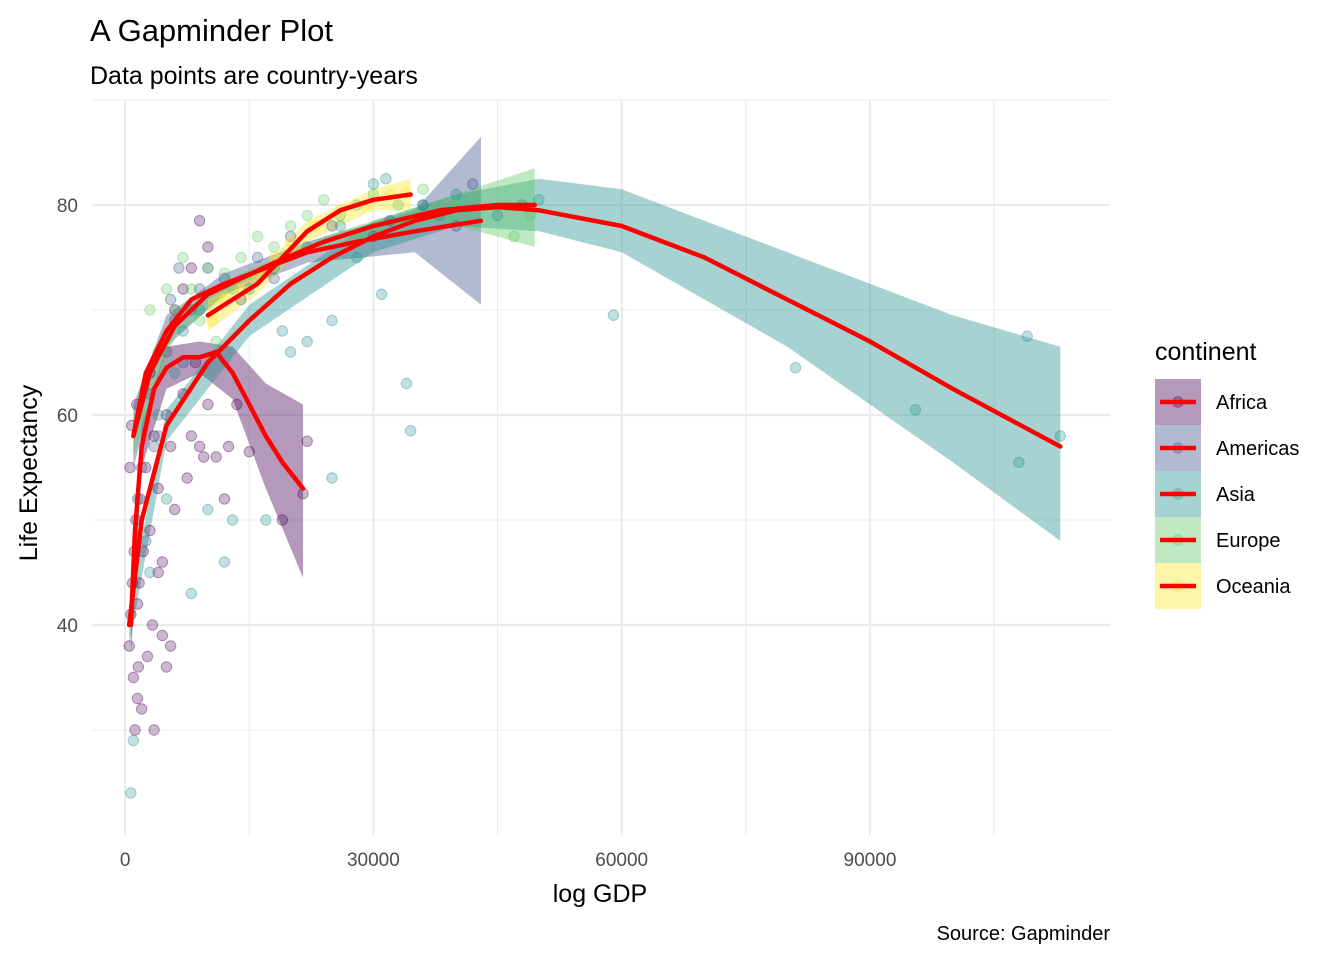 The height and width of the screenshot is (960, 1344). What do you see at coordinates (600, 894) in the screenshot?
I see `x-axis-title: log GDP` at bounding box center [600, 894].